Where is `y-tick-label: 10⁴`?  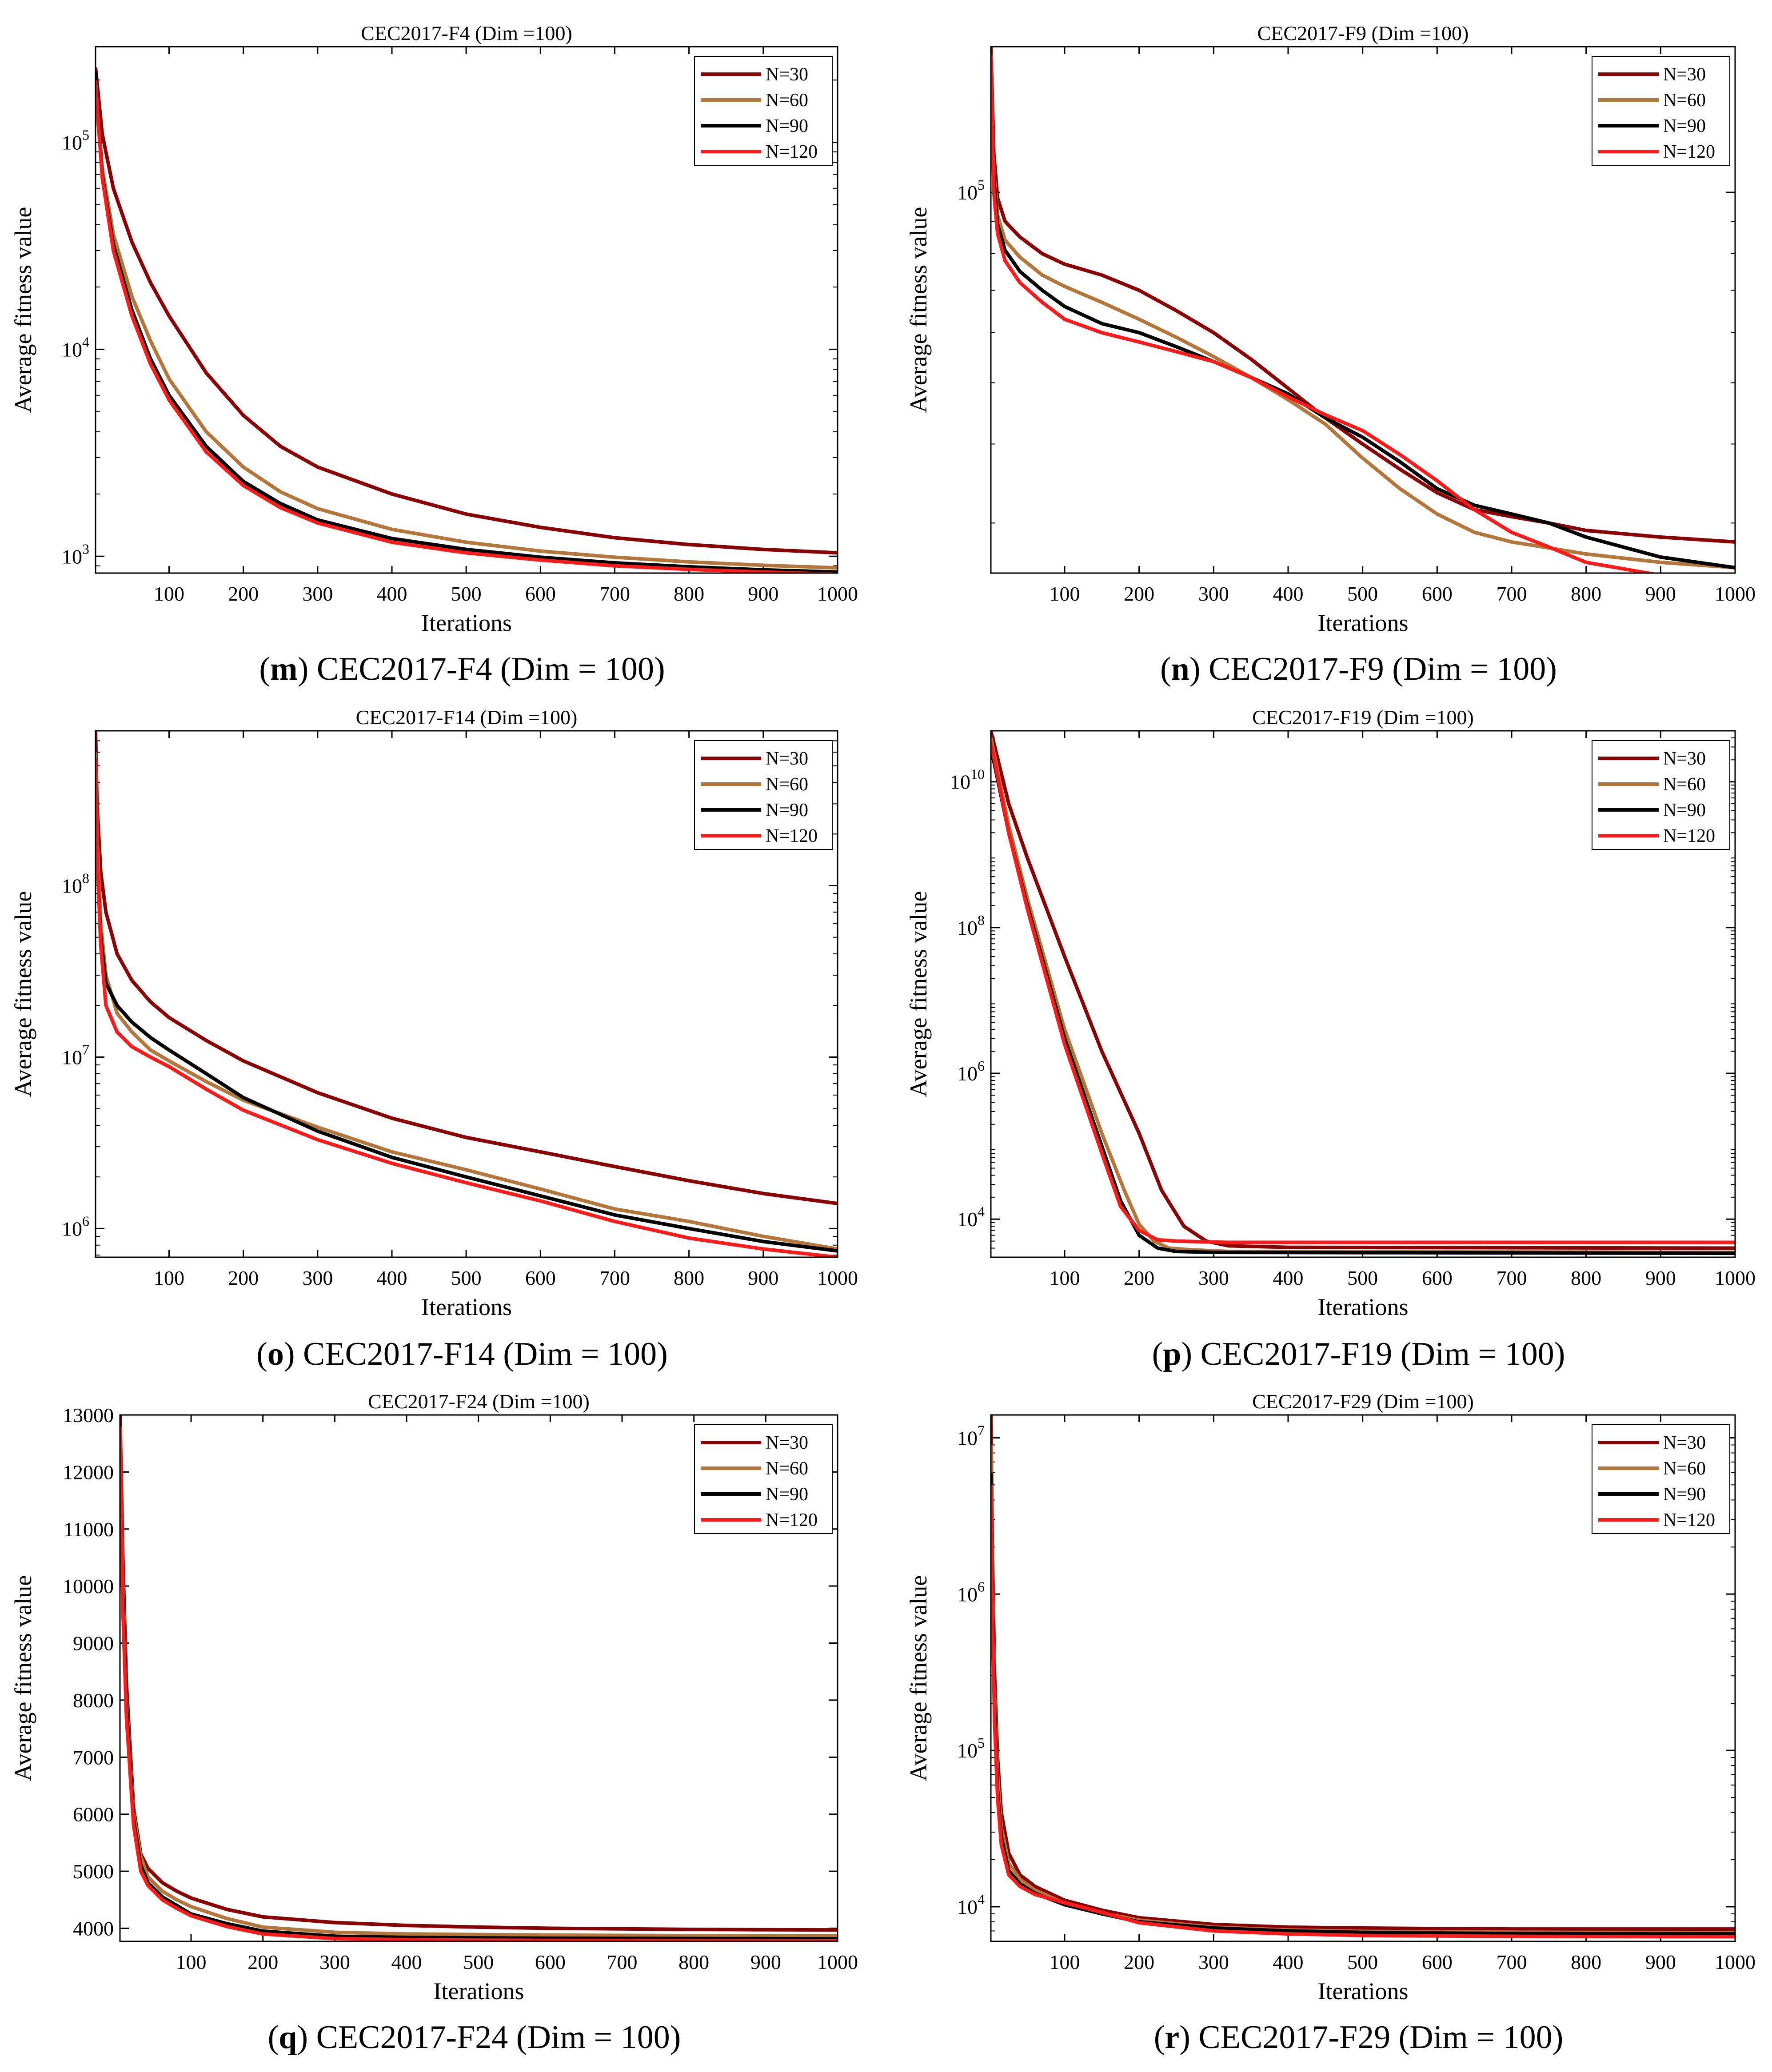
y-tick-label: 10⁴ is located at coordinates (971, 1217).